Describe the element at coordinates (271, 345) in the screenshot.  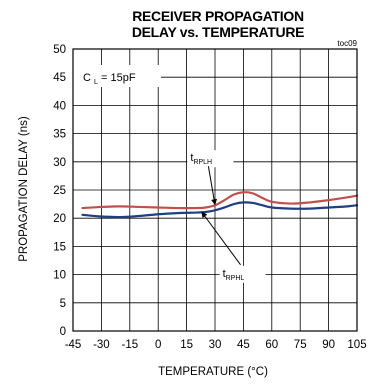
I see `x-tick-label: 60` at that location.